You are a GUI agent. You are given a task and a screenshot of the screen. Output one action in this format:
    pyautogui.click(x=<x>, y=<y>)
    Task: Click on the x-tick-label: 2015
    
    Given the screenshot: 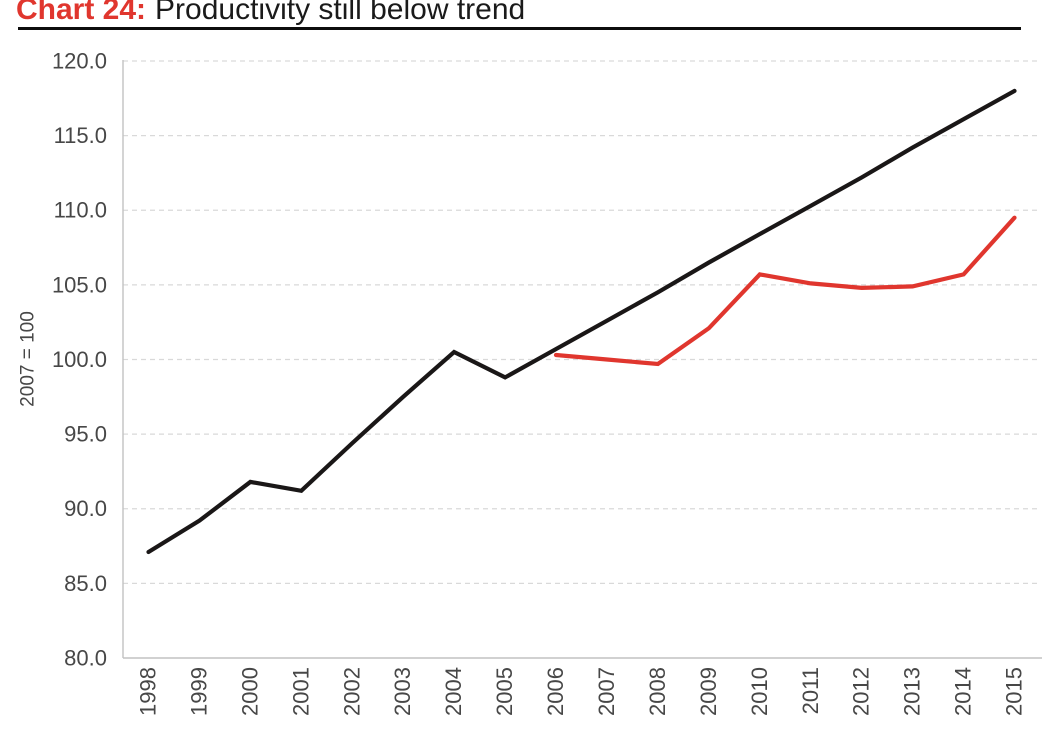 What is the action you would take?
    pyautogui.click(x=1014, y=691)
    